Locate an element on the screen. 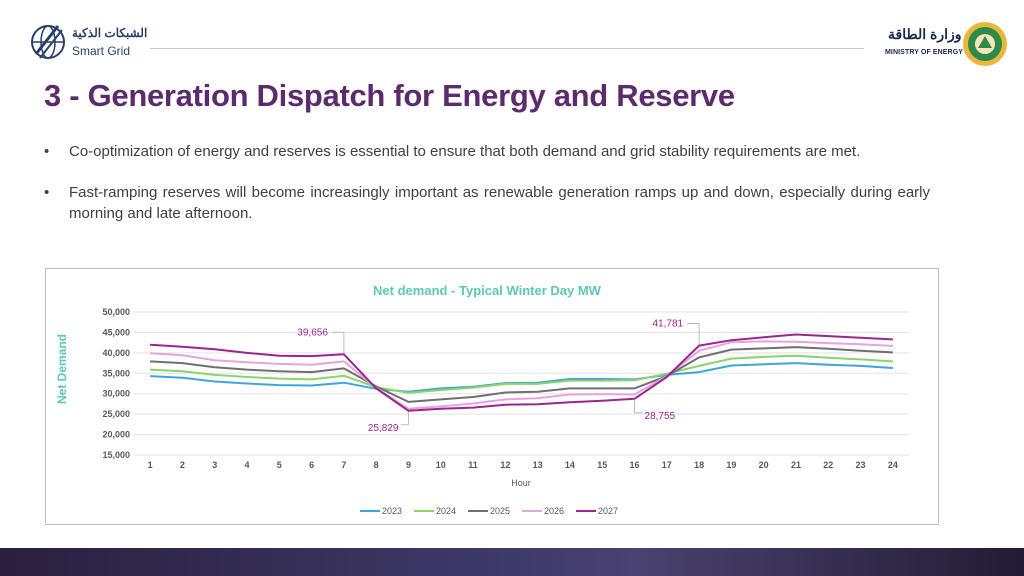  x-tick-label: 15 is located at coordinates (602, 465).